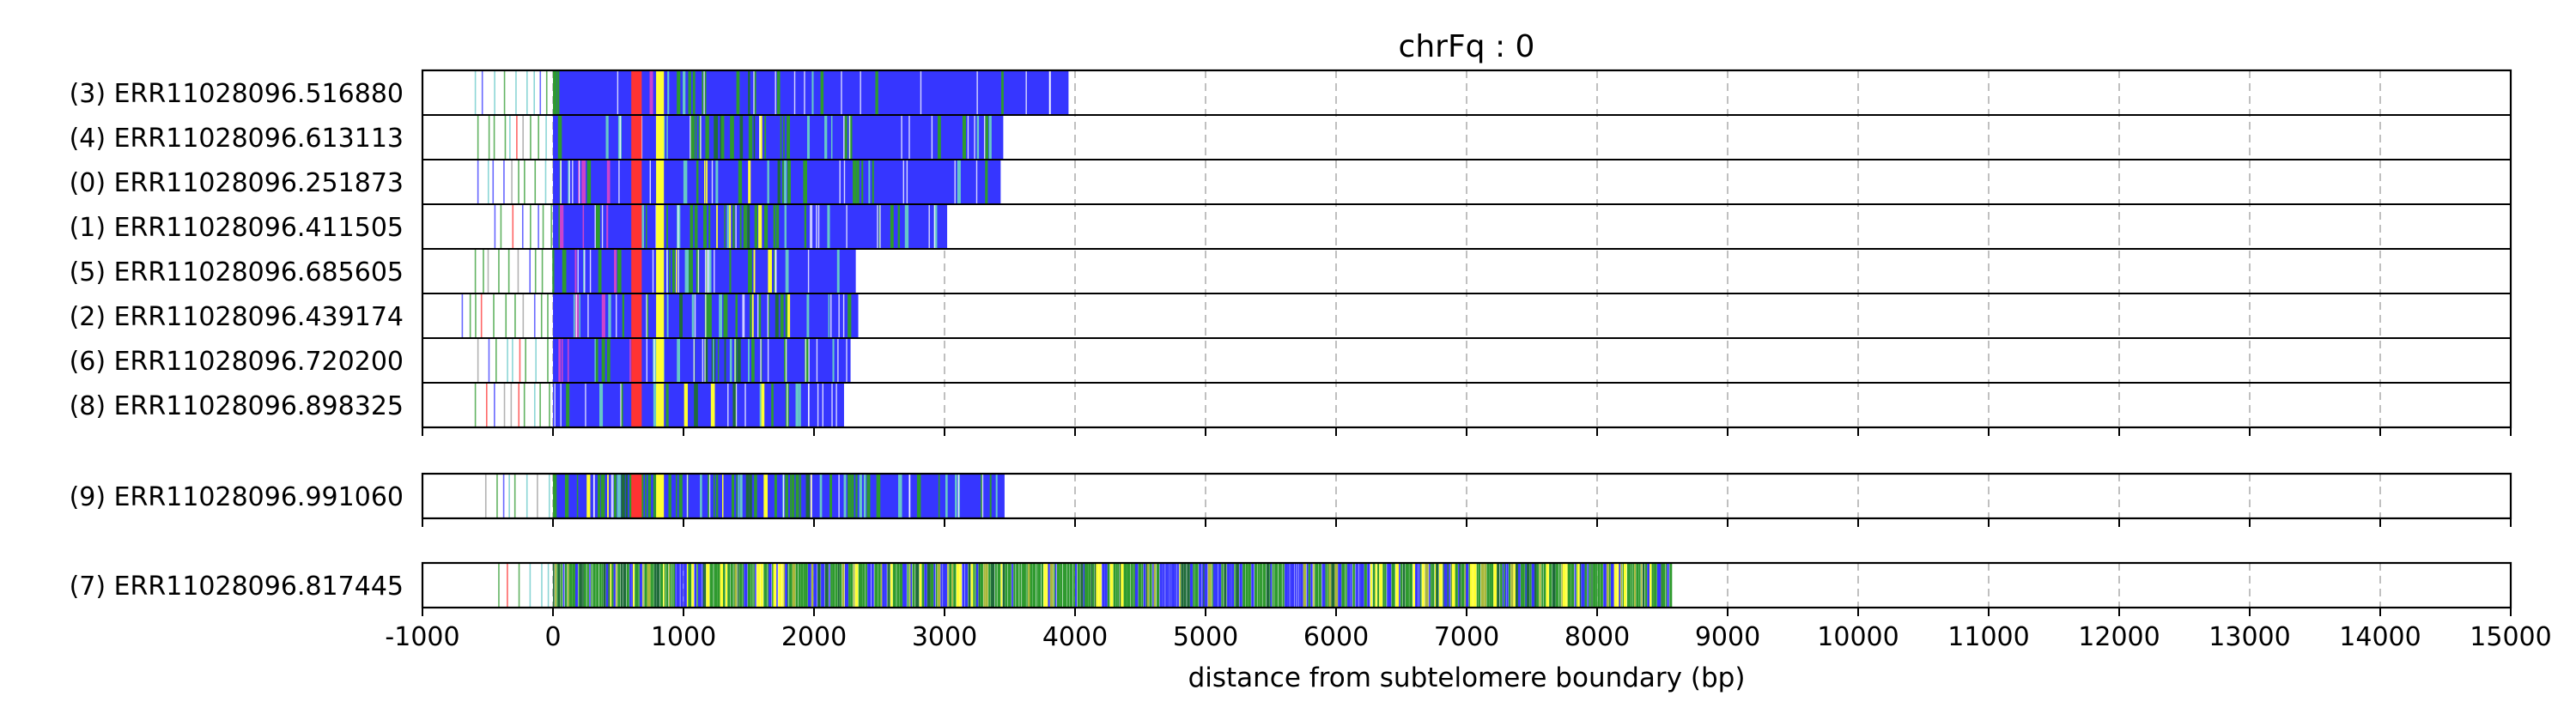 This screenshot has height=720, width=2576. What do you see at coordinates (237, 228) in the screenshot?
I see `read-label: (1) ERR11028096.411505` at bounding box center [237, 228].